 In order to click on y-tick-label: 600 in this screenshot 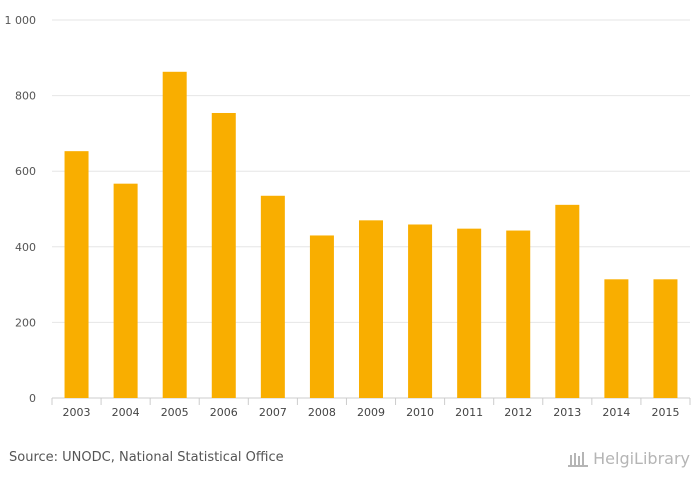, I will do `click(25, 171)`.